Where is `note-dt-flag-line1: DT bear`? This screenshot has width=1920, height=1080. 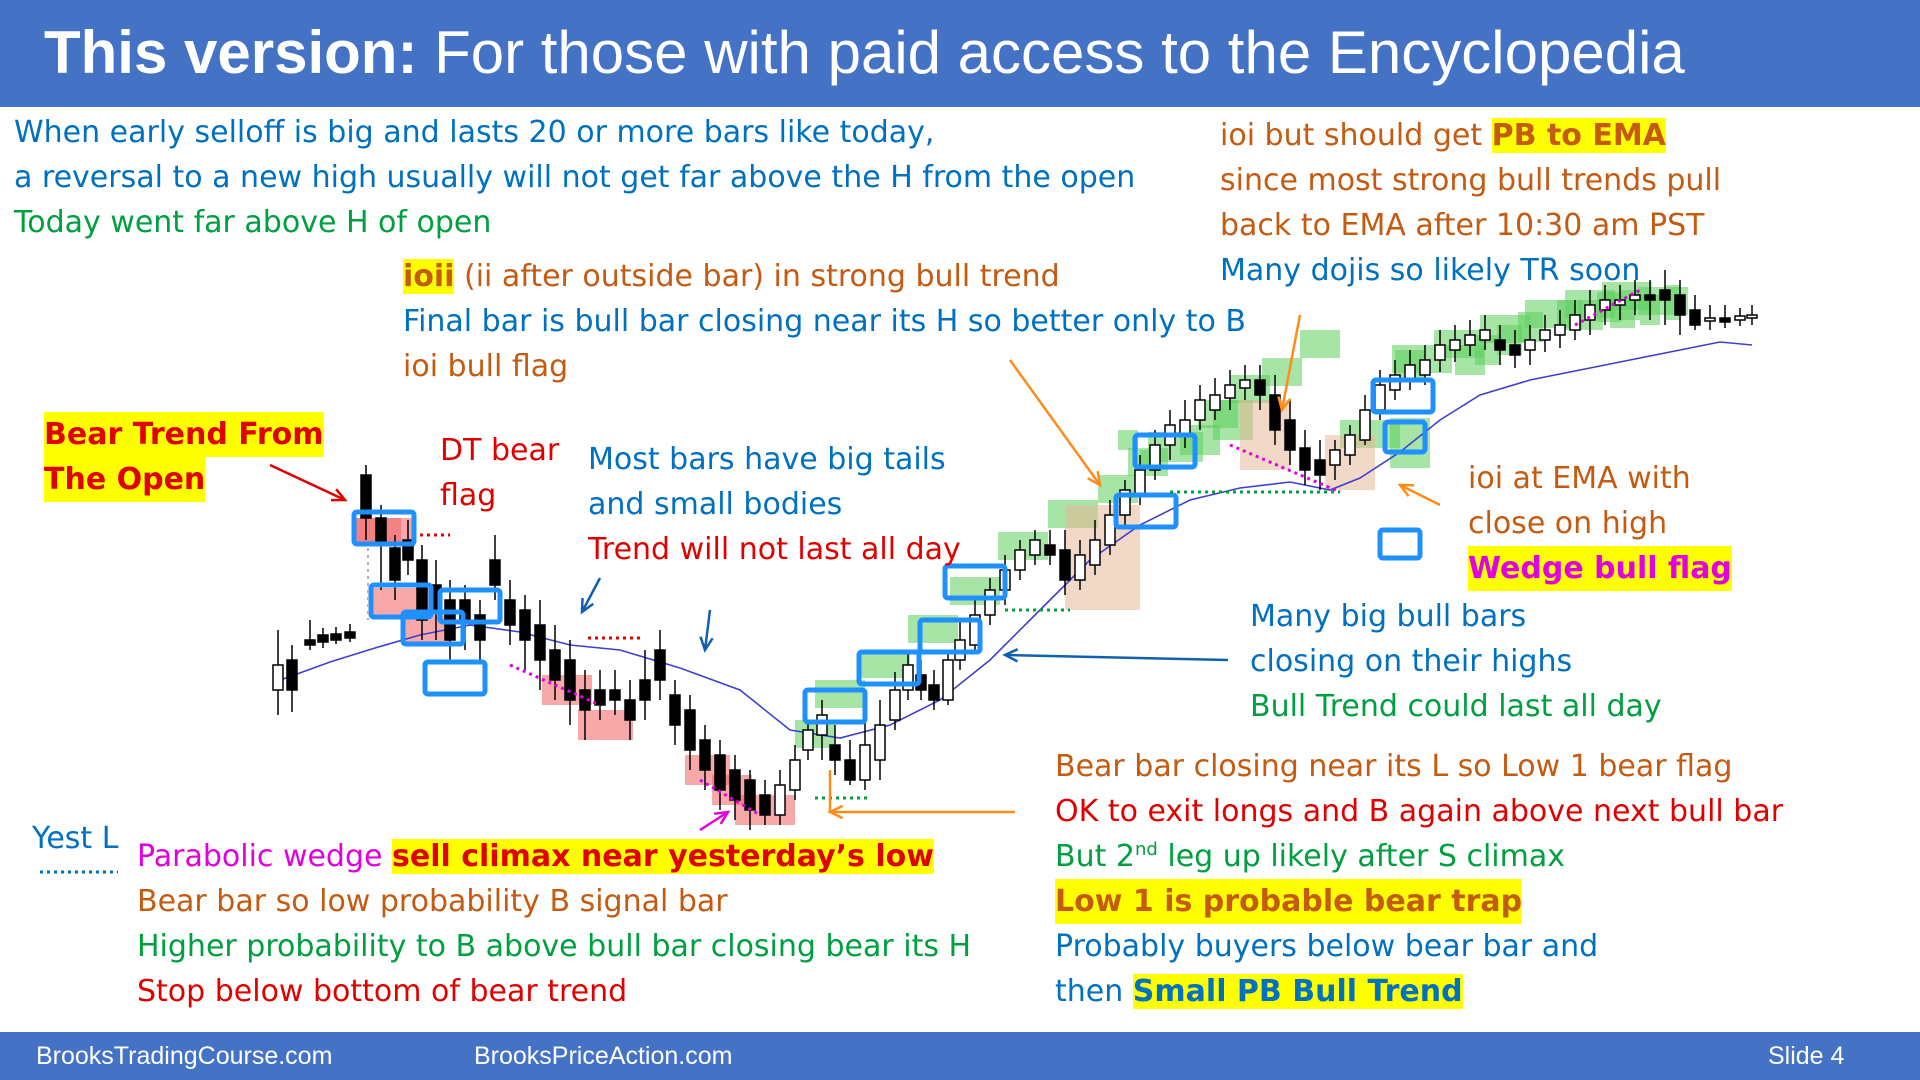
note-dt-flag-line1: DT bear is located at coordinates (500, 450).